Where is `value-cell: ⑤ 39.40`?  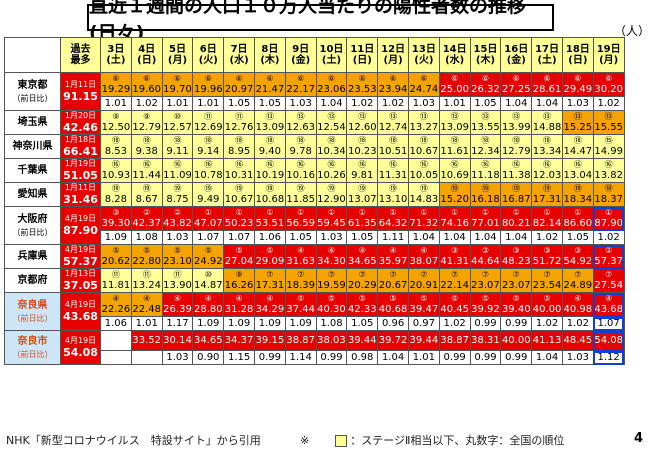 value-cell: ⑤ 39.40 is located at coordinates (516, 304).